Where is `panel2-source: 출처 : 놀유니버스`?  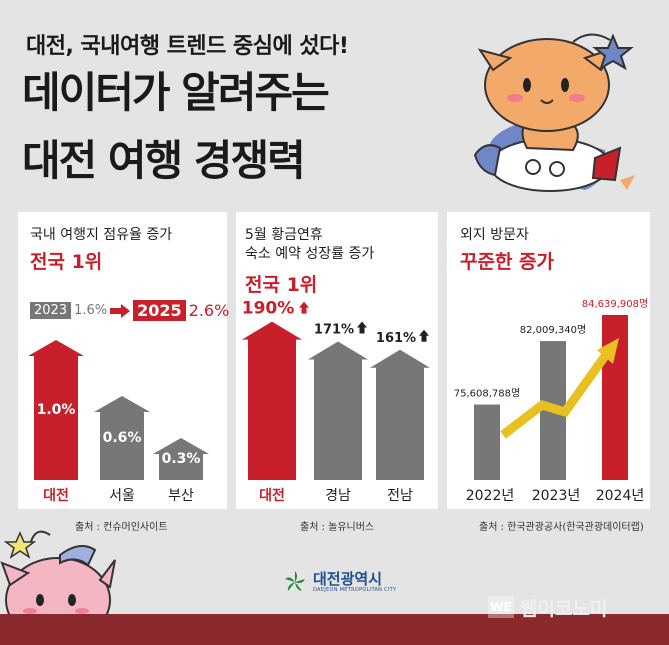
panel2-source: 출처 : 놀유니버스 is located at coordinates (337, 527).